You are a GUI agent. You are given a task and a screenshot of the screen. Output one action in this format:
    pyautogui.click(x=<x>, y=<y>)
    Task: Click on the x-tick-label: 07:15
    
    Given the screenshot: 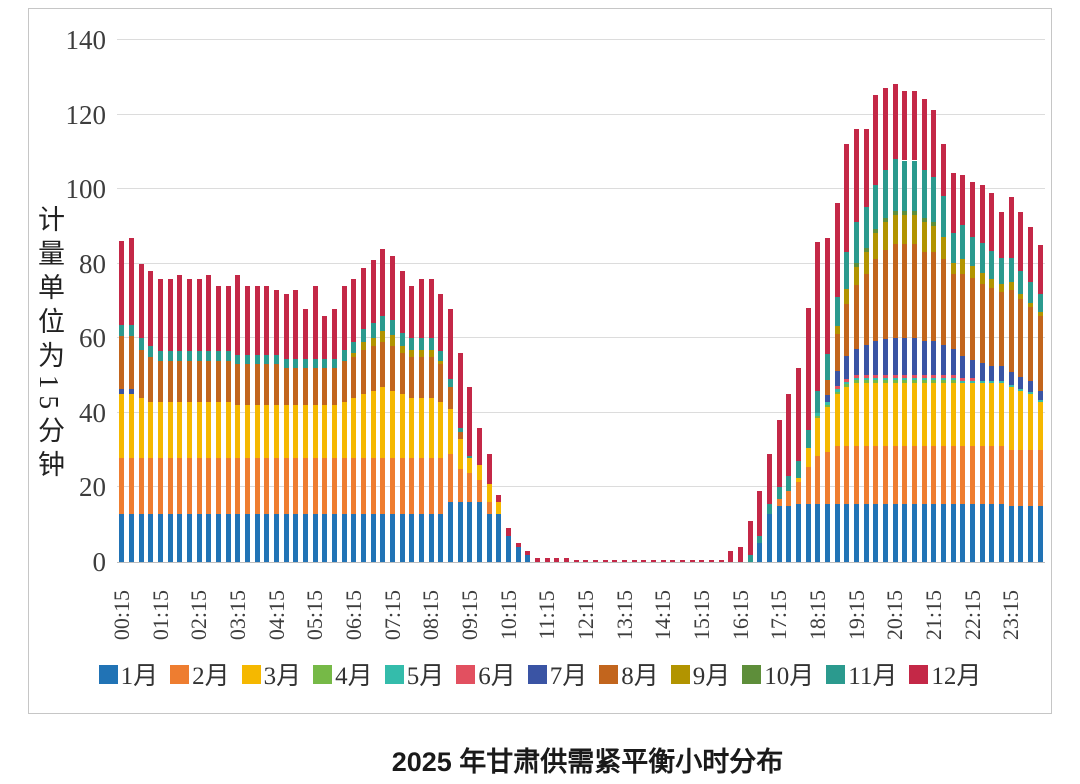 What is the action you would take?
    pyautogui.click(x=392, y=615)
    